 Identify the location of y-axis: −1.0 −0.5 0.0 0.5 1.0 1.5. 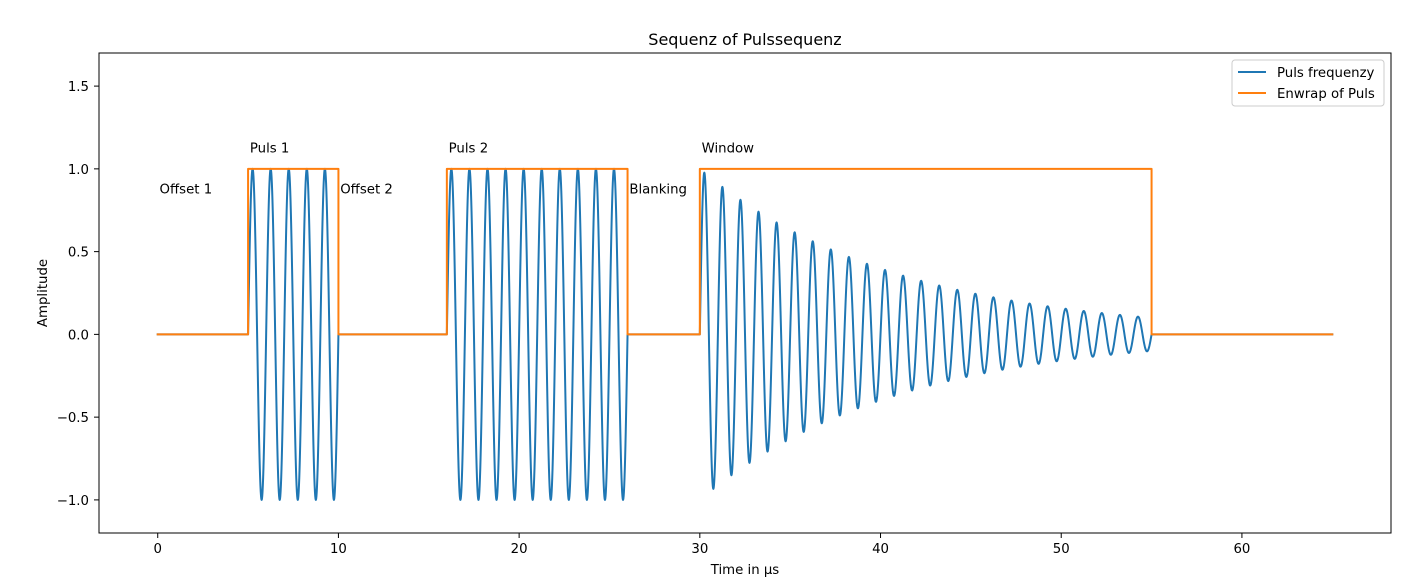
(78, 294).